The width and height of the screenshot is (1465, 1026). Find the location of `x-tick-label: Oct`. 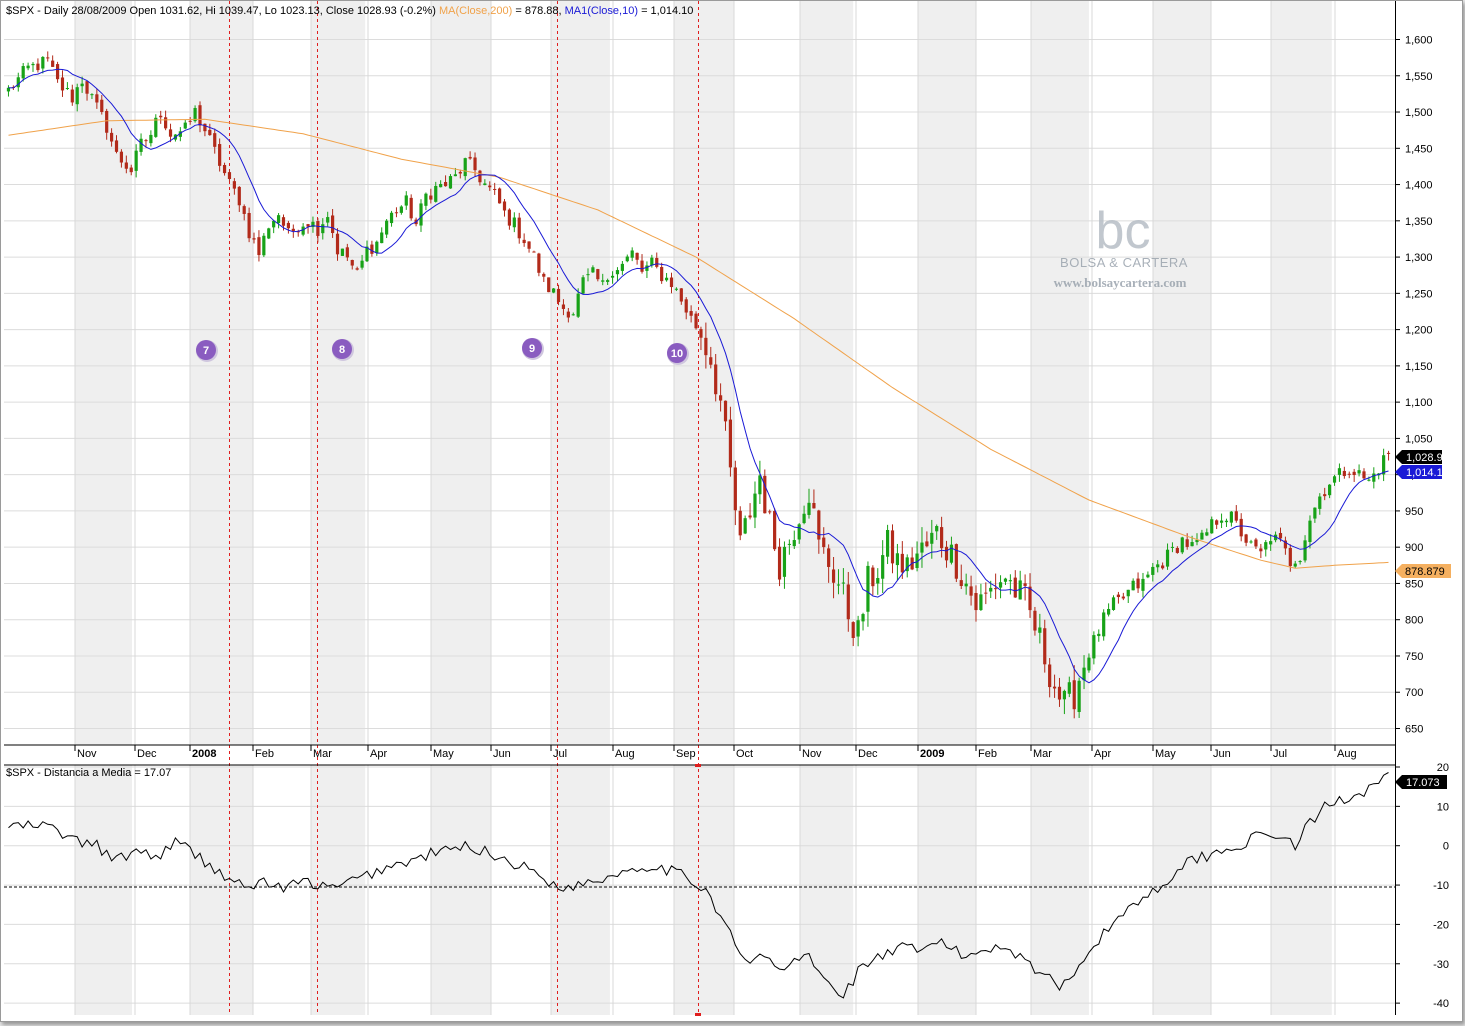

x-tick-label: Oct is located at coordinates (744, 754).